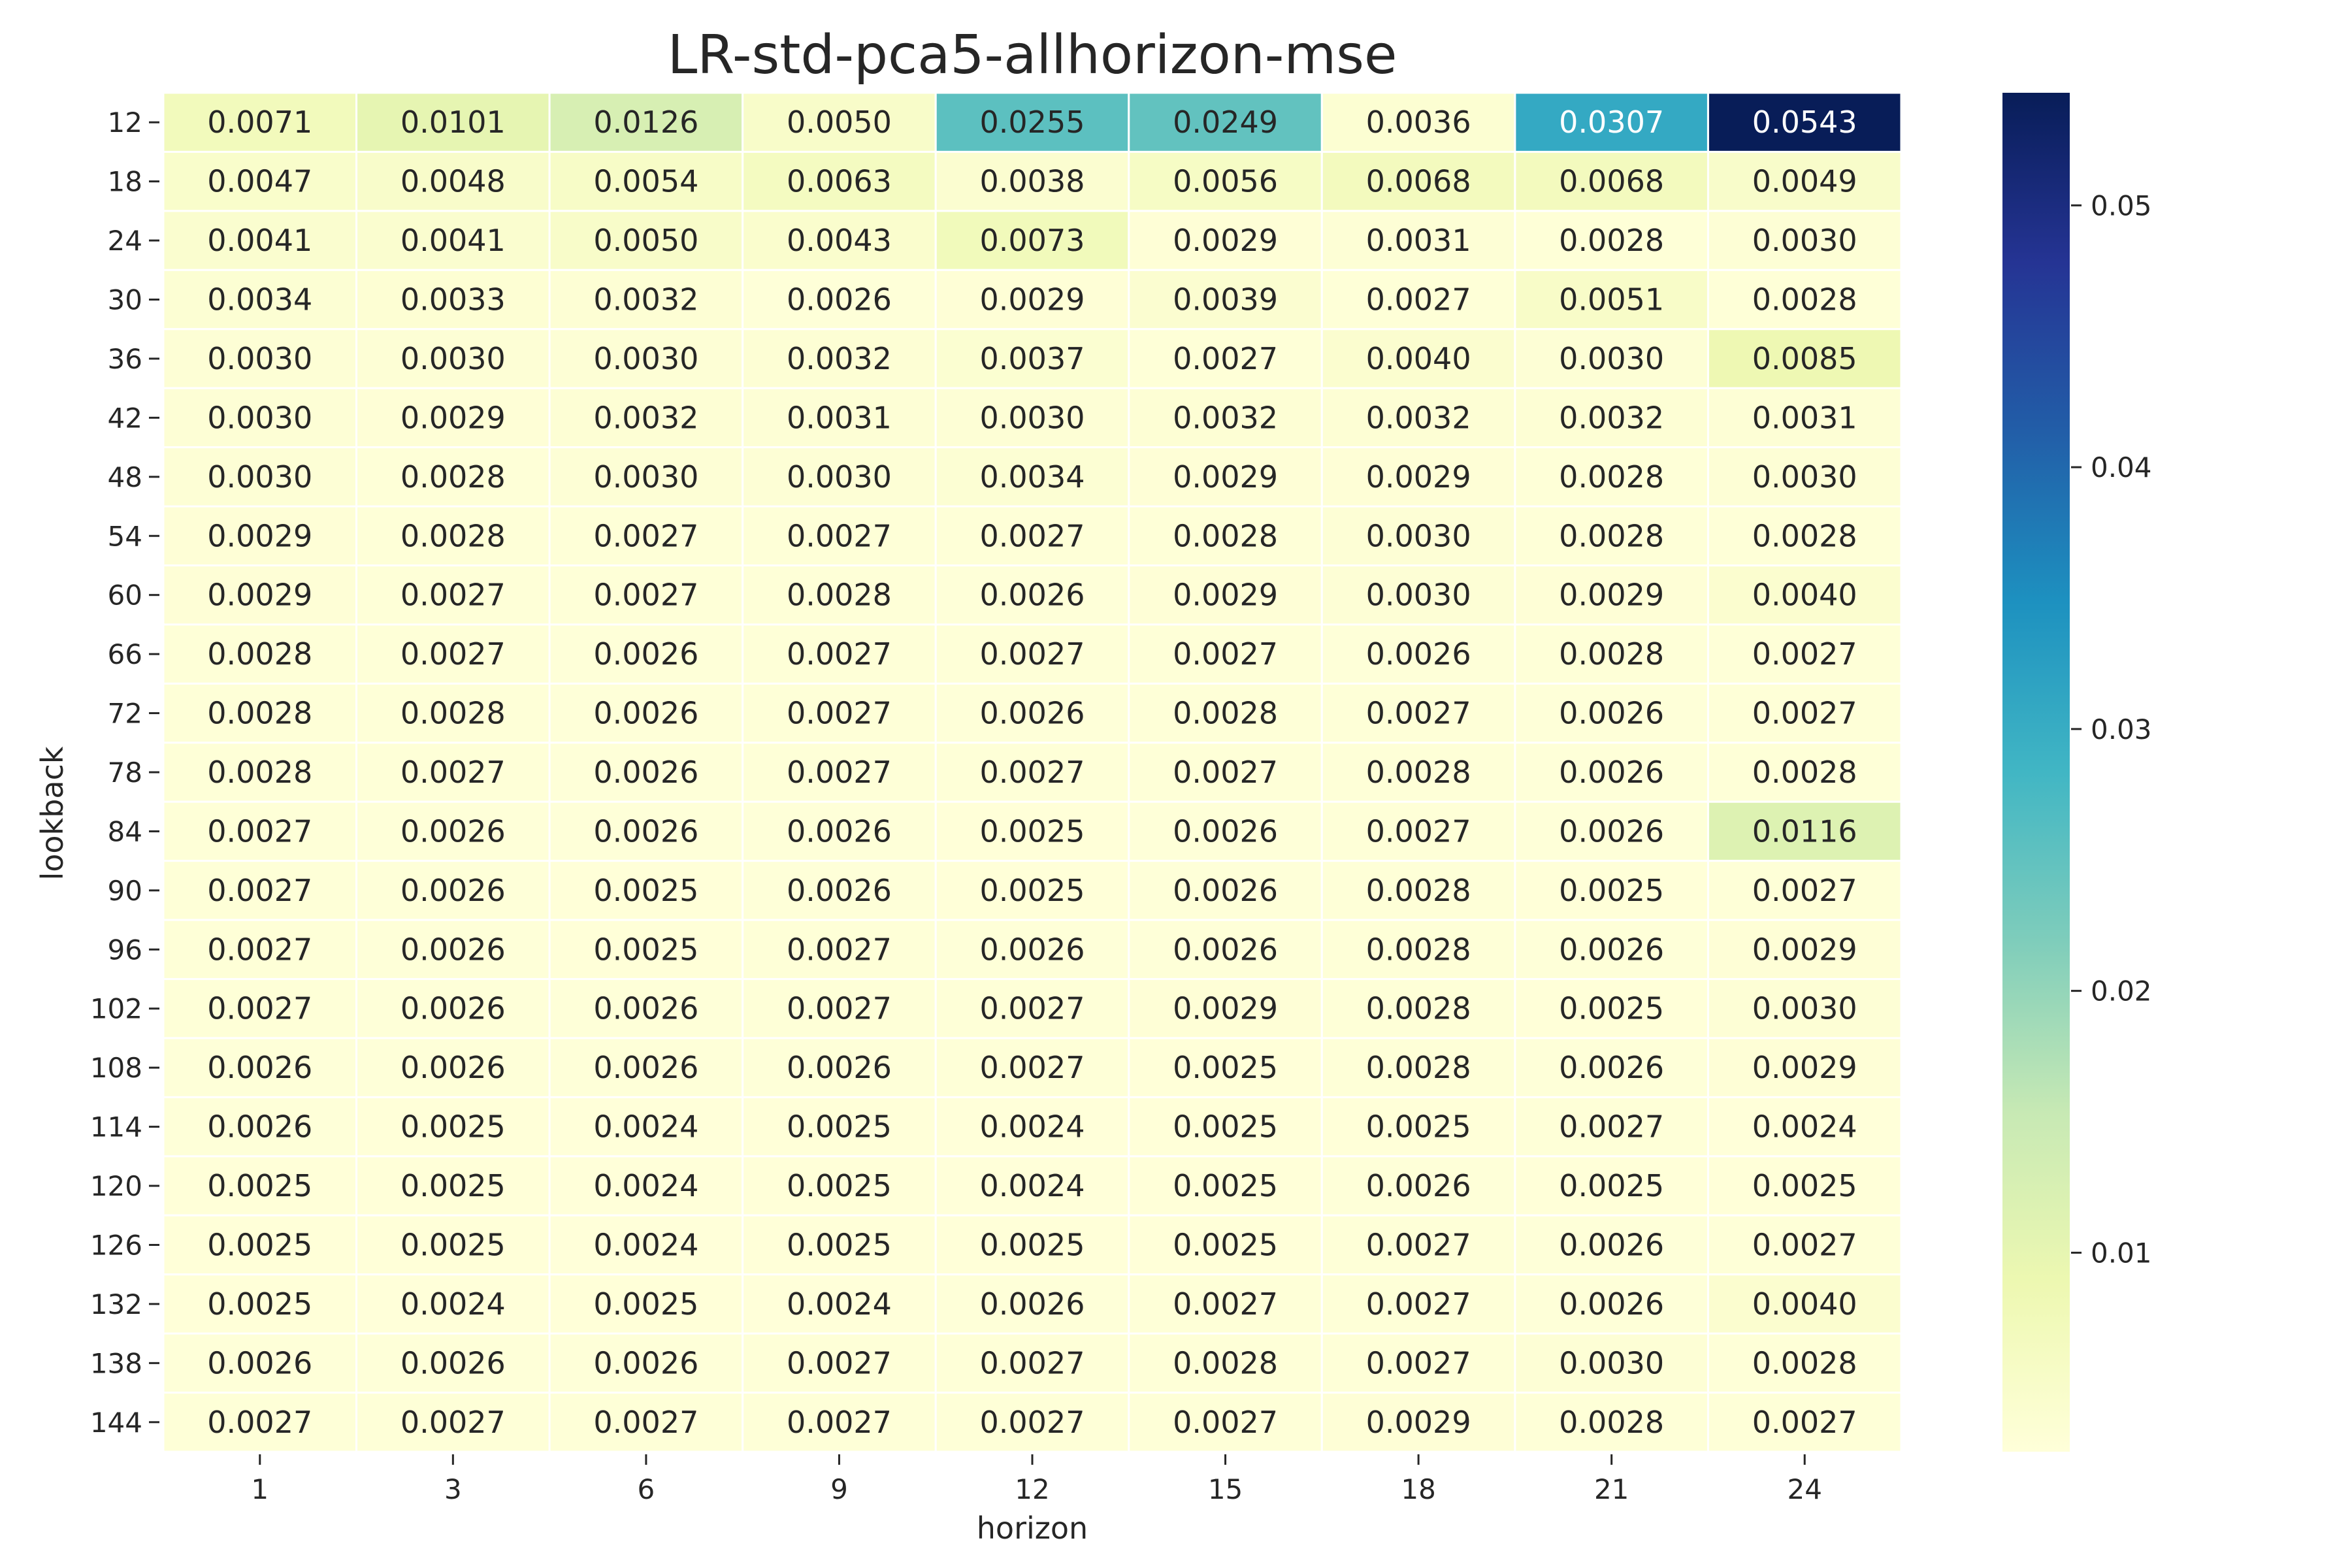  Describe the element at coordinates (646, 1489) in the screenshot. I see `x-tick-label: 6` at that location.